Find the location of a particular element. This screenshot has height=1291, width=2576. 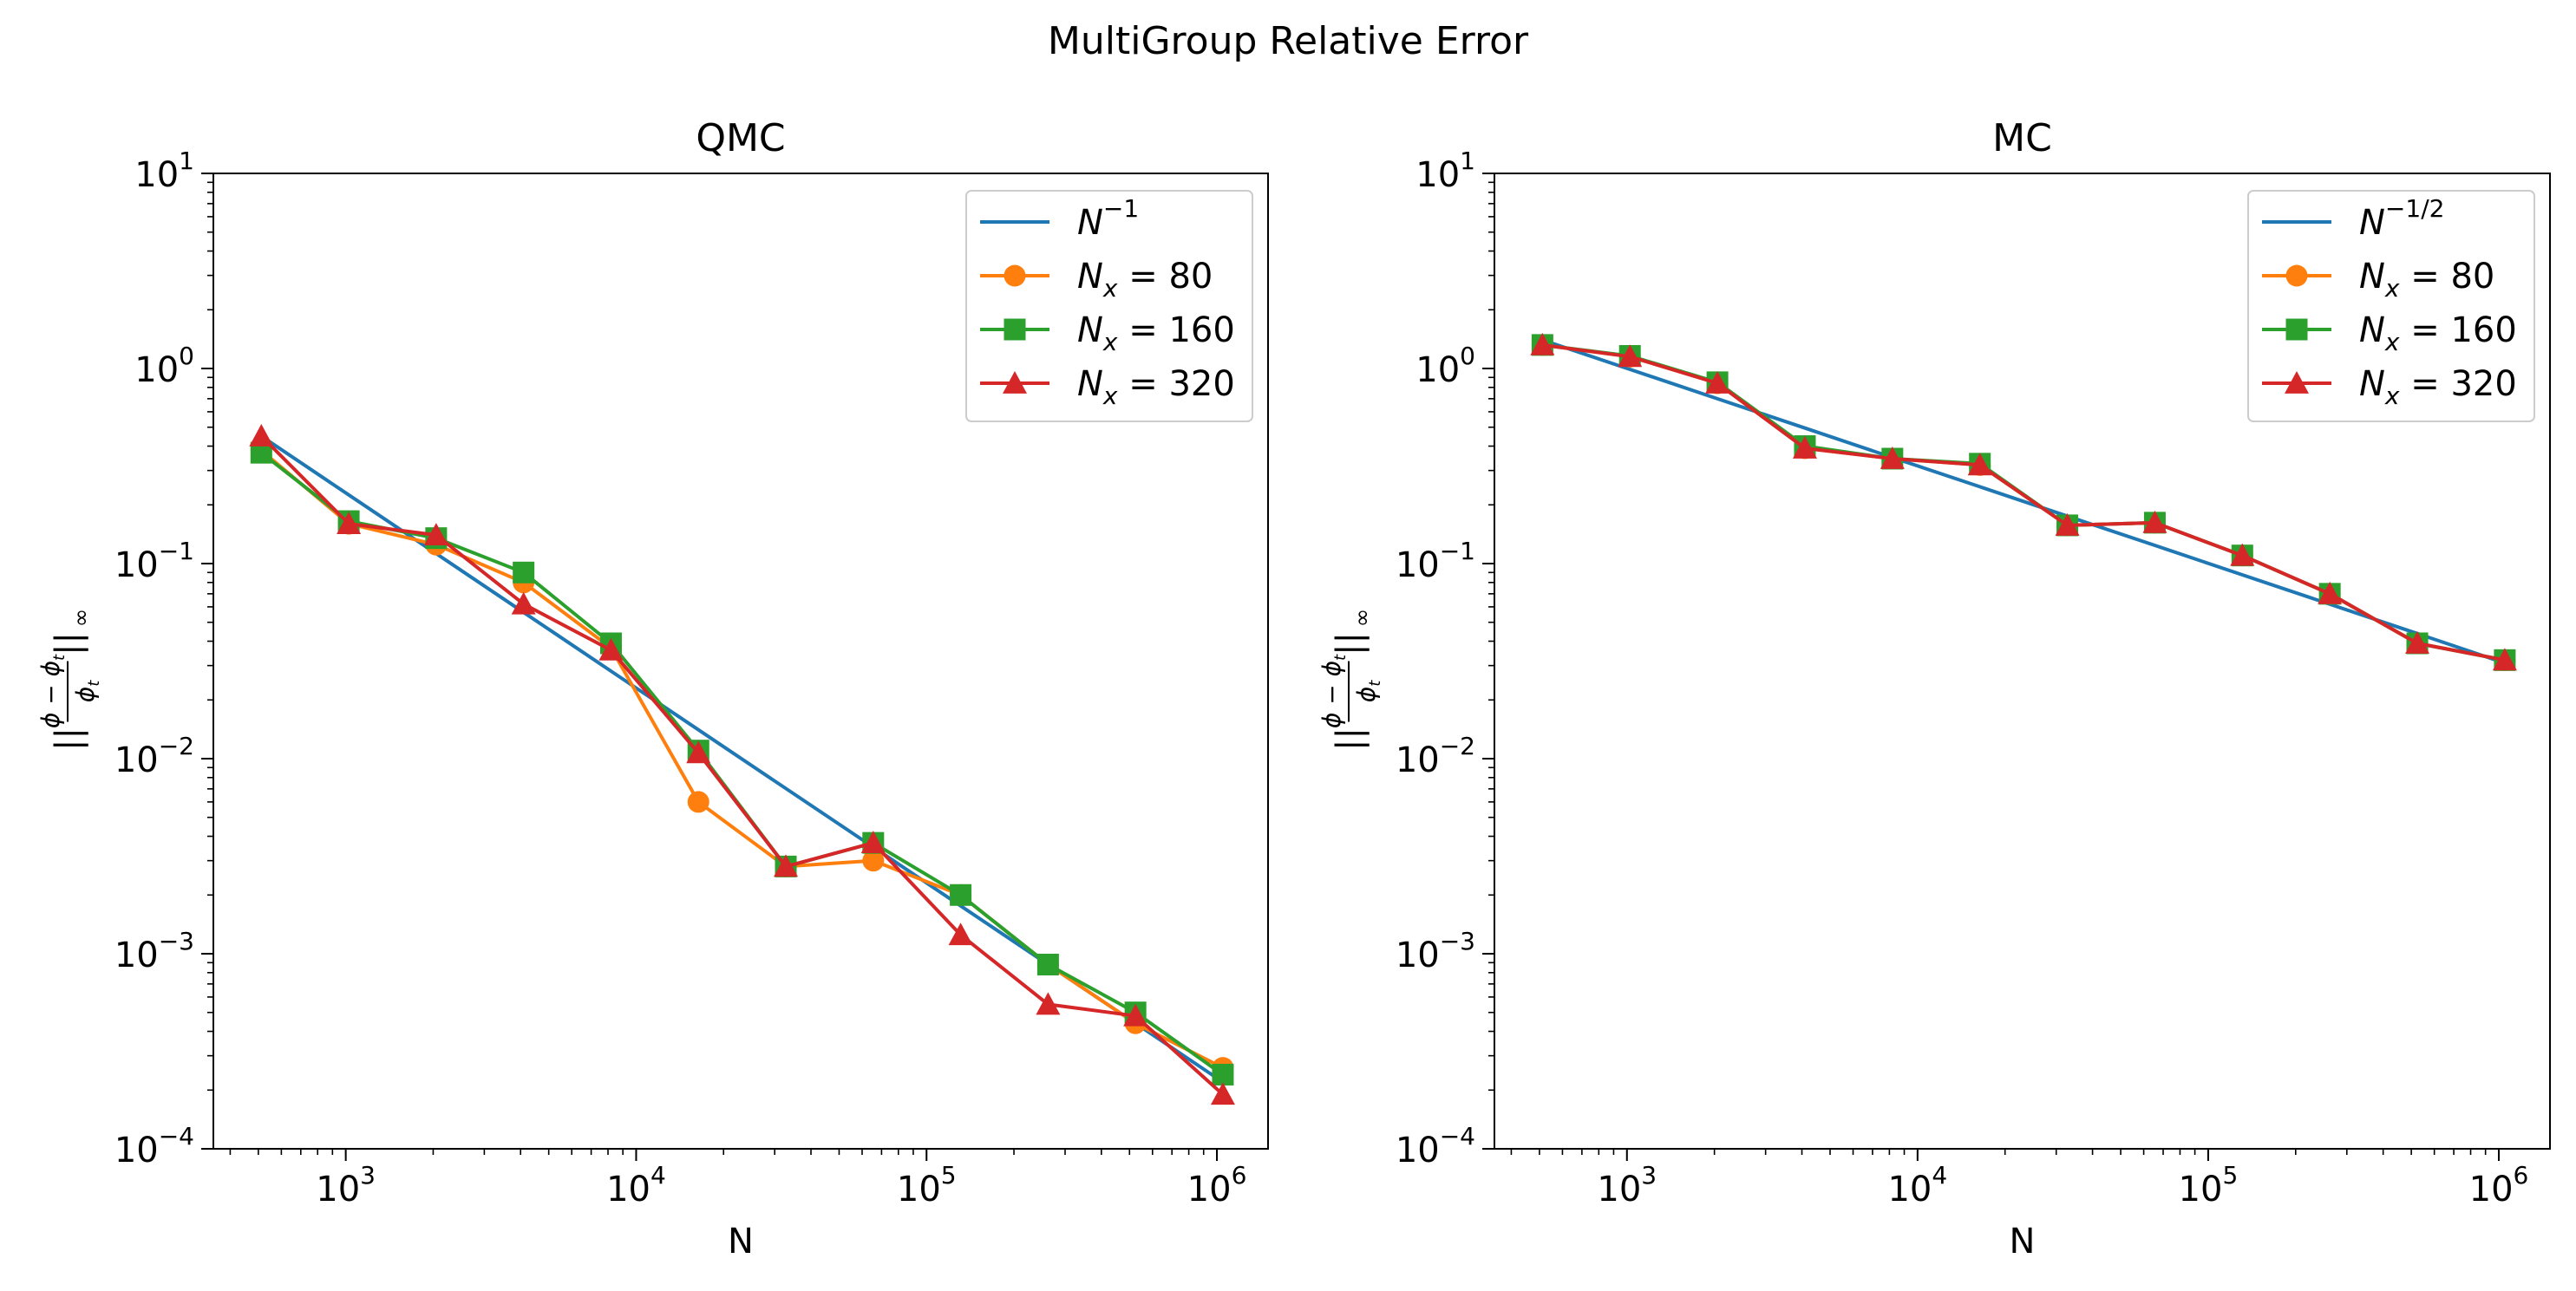

series-nx320 is located at coordinates (2023, 502).